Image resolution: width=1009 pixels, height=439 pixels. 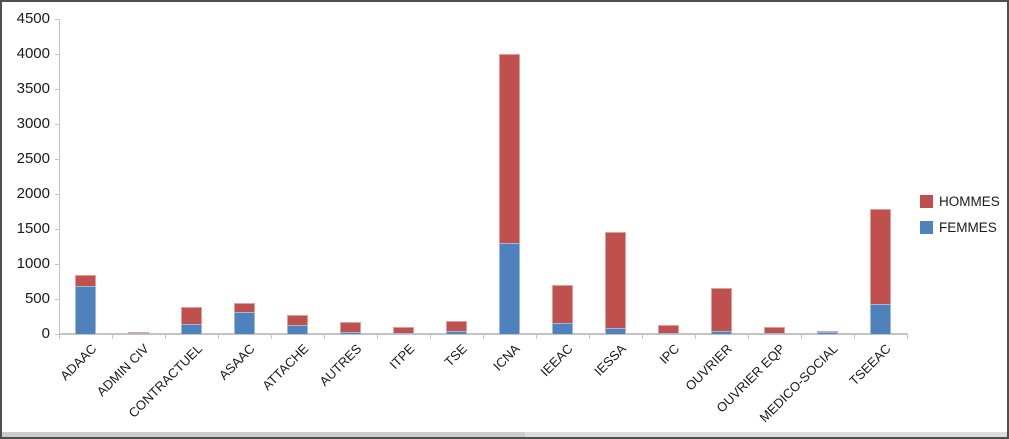 What do you see at coordinates (765, 434) in the screenshot?
I see `scrollbar-track-rest` at bounding box center [765, 434].